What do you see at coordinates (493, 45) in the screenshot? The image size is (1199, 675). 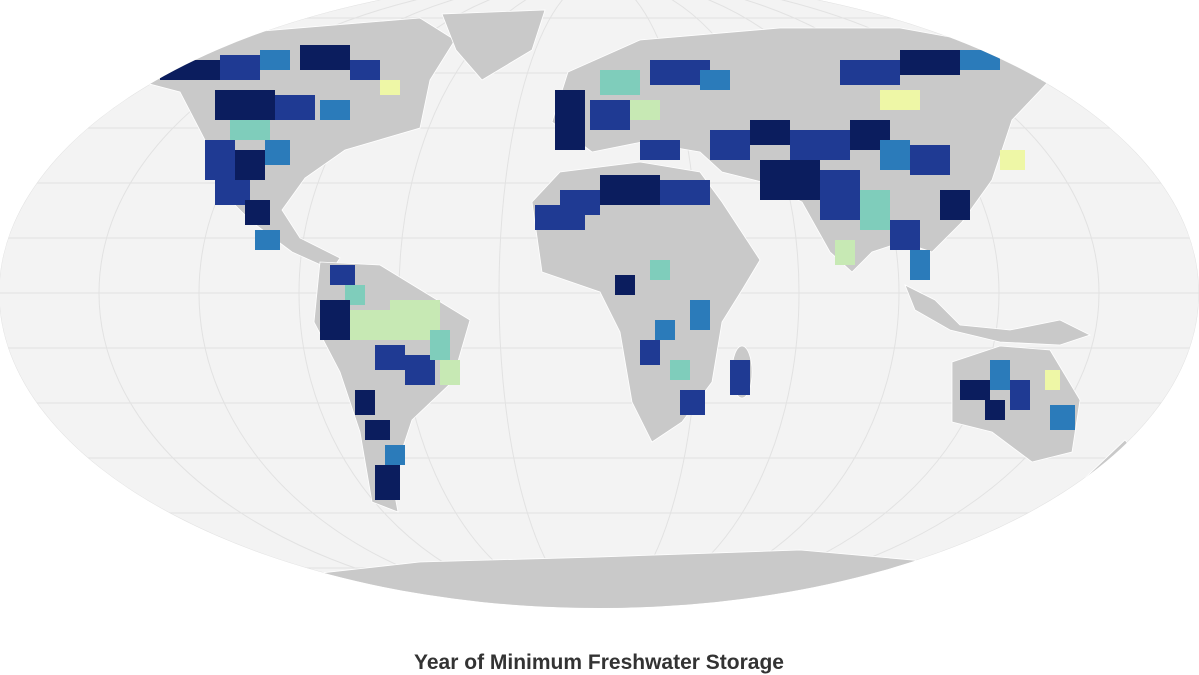 I see `greenland` at bounding box center [493, 45].